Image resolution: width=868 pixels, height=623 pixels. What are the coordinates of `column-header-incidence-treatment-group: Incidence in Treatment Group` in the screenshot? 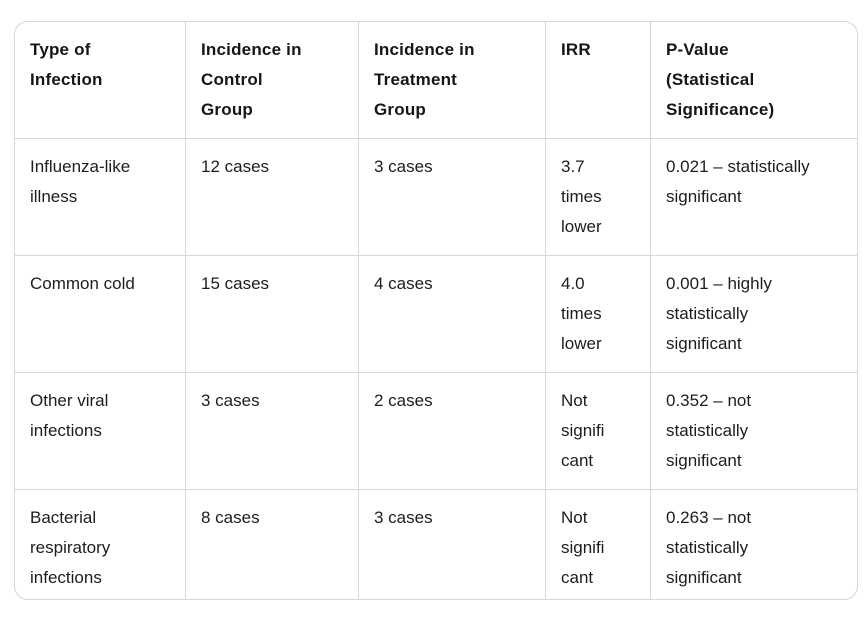 It's located at (452, 80).